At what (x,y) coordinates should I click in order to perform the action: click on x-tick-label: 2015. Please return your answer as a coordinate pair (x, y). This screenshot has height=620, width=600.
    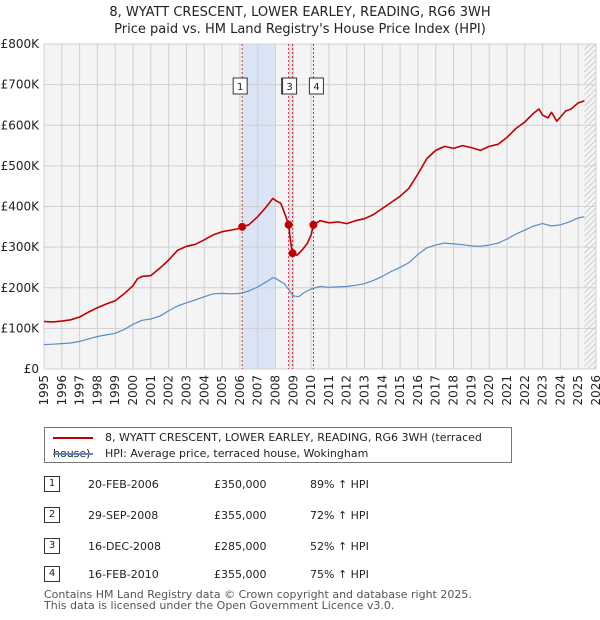
    Looking at the image, I should click on (400, 390).